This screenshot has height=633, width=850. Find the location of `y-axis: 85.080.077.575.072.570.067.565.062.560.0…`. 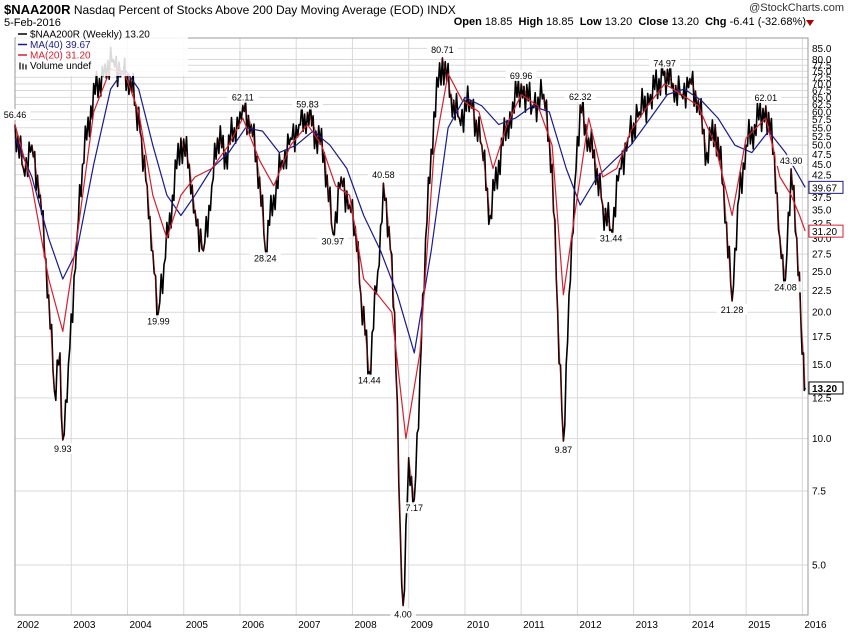

y-axis: 85.080.077.575.072.570.067.565.062.560.0… is located at coordinates (822, 308).